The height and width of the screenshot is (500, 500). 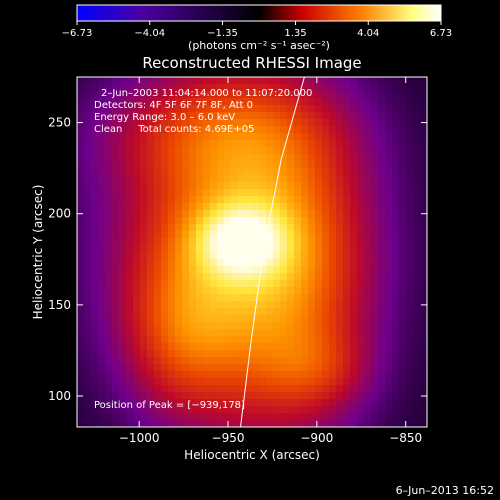 What do you see at coordinates (164, 117) in the screenshot?
I see `annotation-energy: Energy Range: 3.0 – 6.0 keV` at bounding box center [164, 117].